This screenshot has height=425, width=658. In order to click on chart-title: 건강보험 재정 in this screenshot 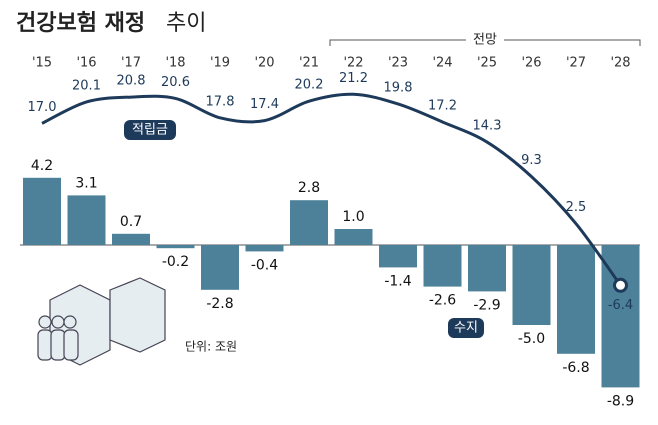, I will do `click(80, 23)`.